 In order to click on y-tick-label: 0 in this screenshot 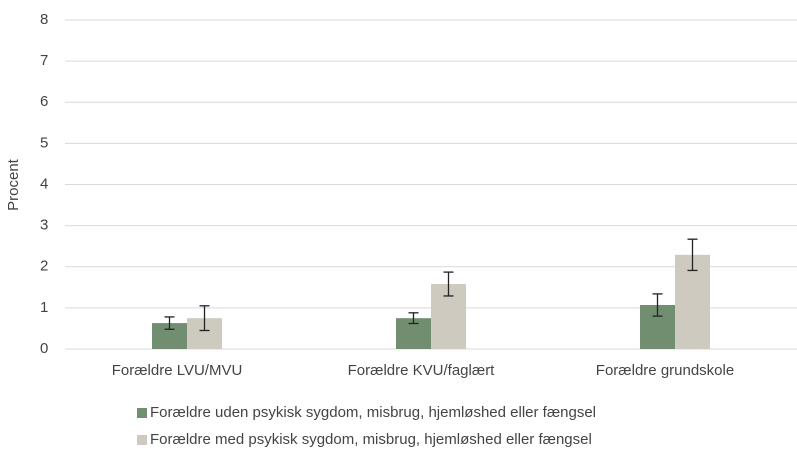, I will do `click(44, 348)`.